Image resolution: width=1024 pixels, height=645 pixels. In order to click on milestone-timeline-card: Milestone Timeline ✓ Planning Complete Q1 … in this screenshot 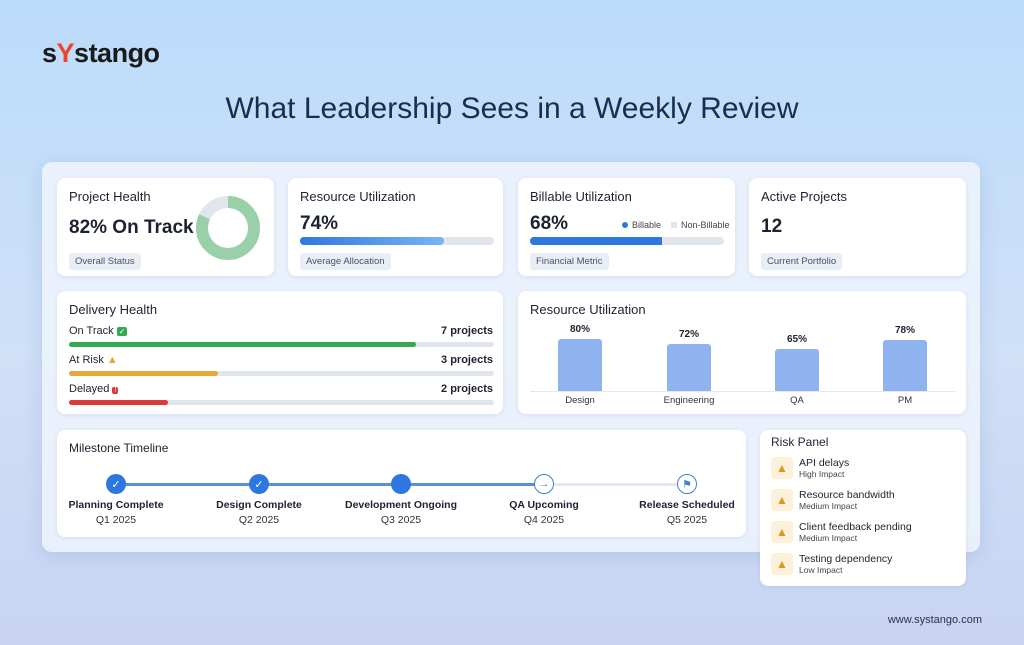, I will do `click(401, 483)`.